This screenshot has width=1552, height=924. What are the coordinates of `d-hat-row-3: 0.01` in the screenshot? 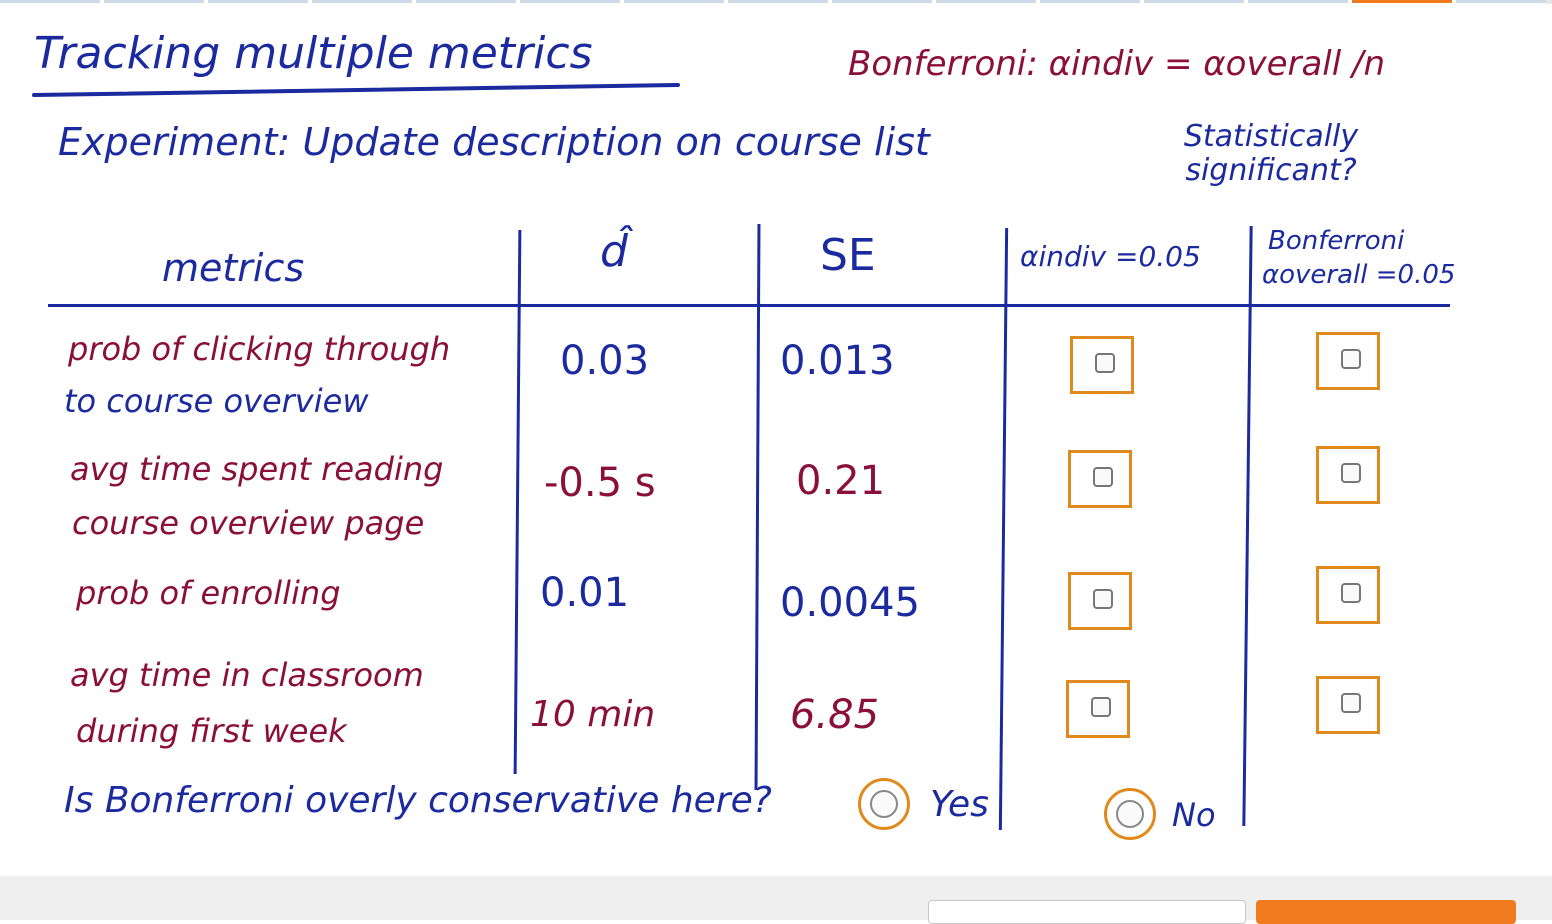 It's located at (585, 593).